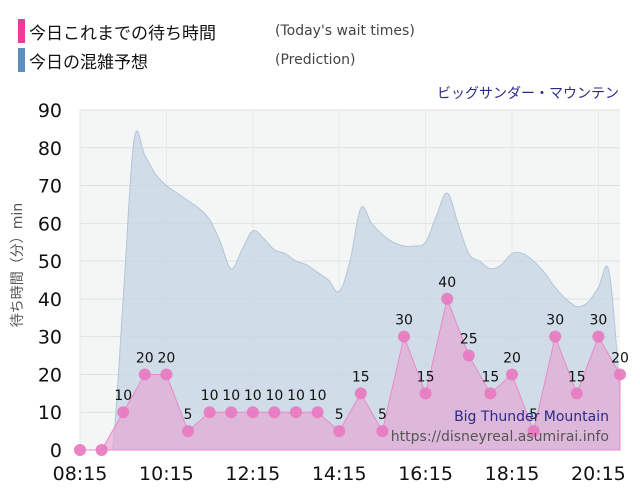 Image resolution: width=640 pixels, height=500 pixels. I want to click on x-tick-label: 14:15, so click(339, 474).